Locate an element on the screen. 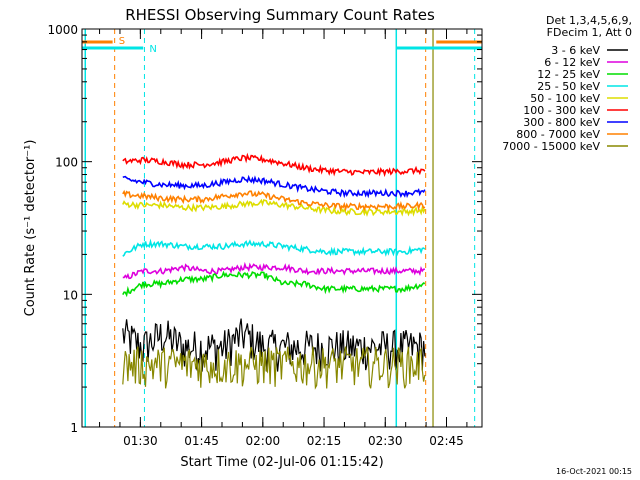 The height and width of the screenshot is (480, 640). y-tick-label: 1000 is located at coordinates (62, 30).